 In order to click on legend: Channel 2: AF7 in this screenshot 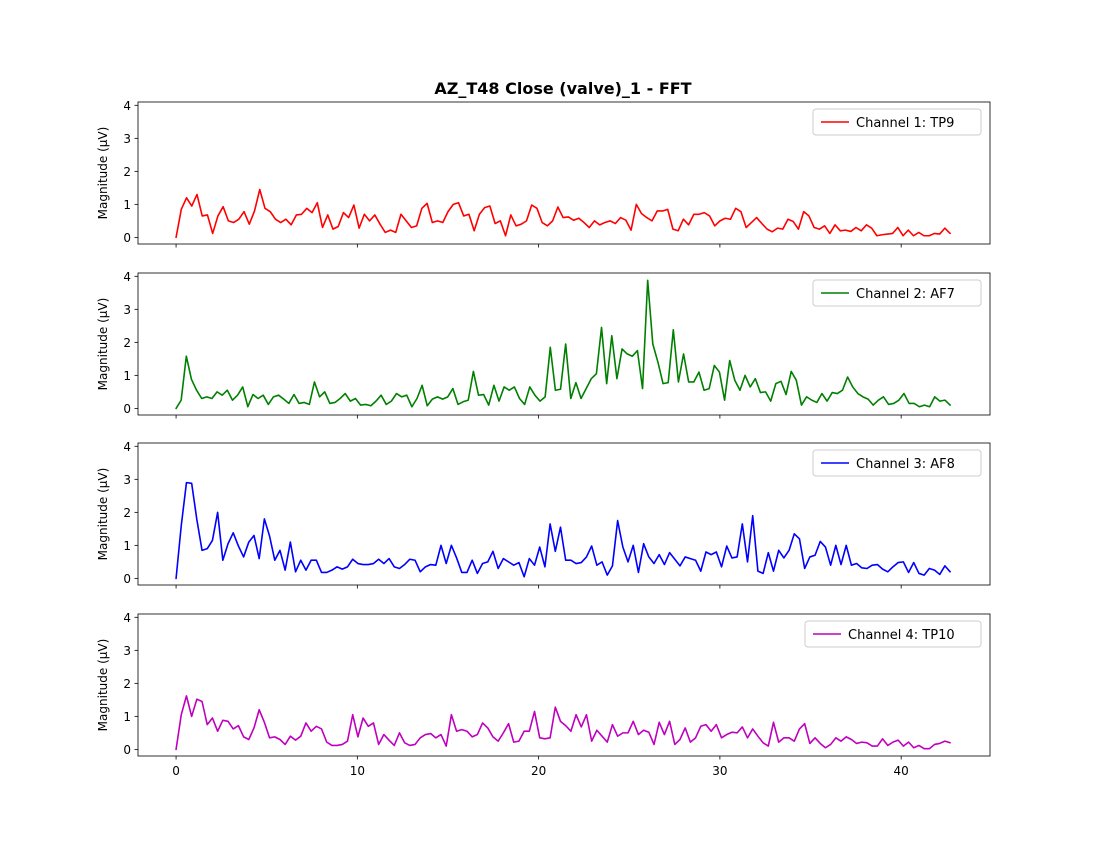, I will do `click(897, 293)`.